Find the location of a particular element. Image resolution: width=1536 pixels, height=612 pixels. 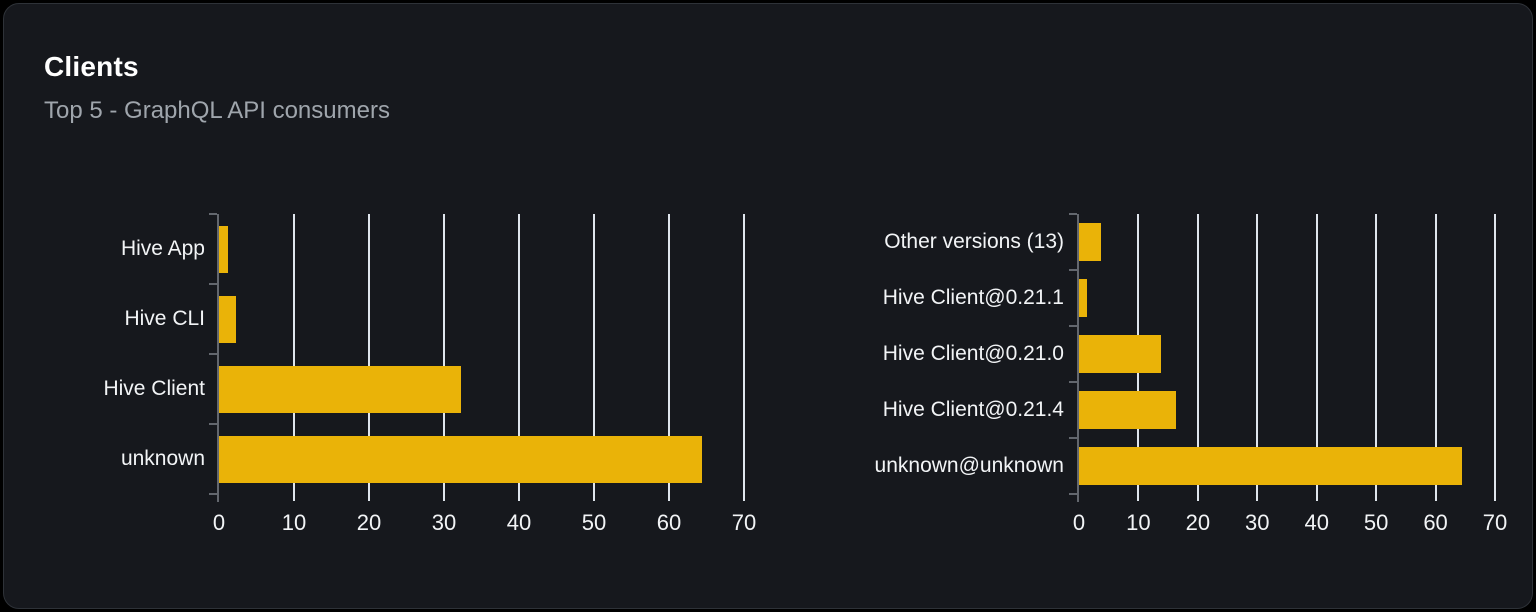

category-label: unknown@unknown is located at coordinates (969, 465).